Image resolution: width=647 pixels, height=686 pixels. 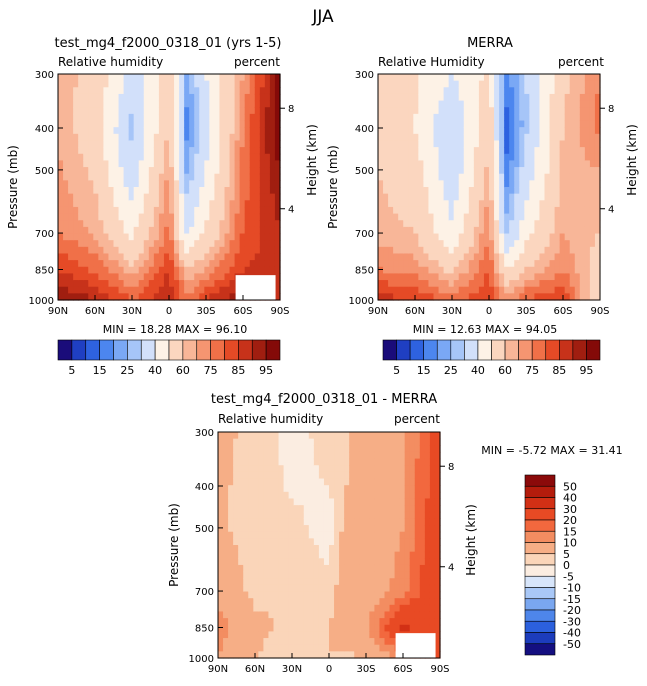 I want to click on colorbar-swatch, so click(x=540, y=593).